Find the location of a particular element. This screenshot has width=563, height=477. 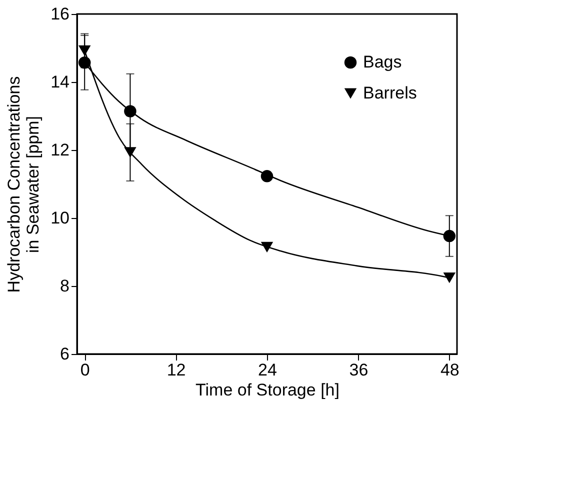

y-tick-label: 10 is located at coordinates (60, 218).